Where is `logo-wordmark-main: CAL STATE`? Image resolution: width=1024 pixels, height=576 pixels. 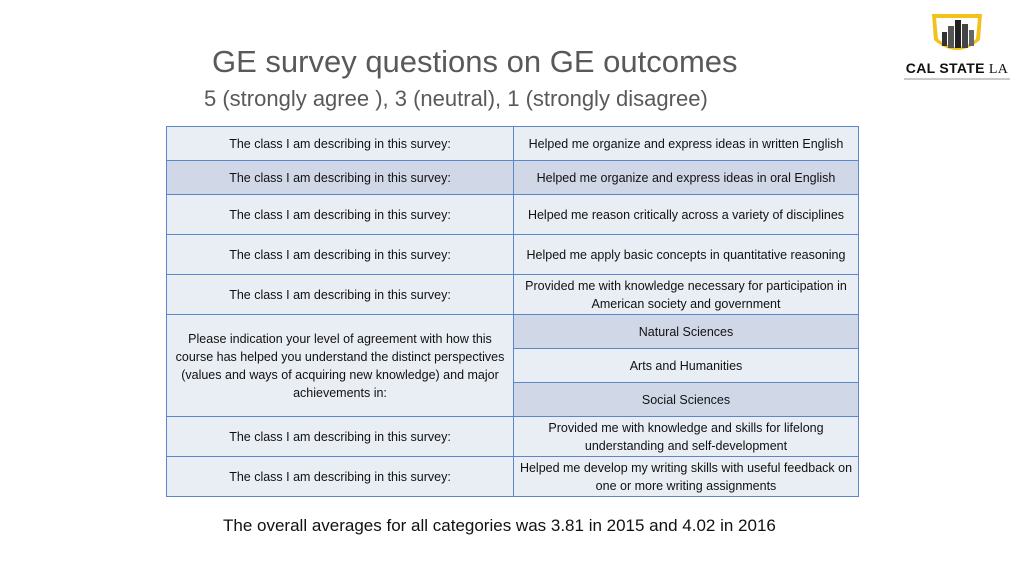 logo-wordmark-main: CAL STATE is located at coordinates (945, 68).